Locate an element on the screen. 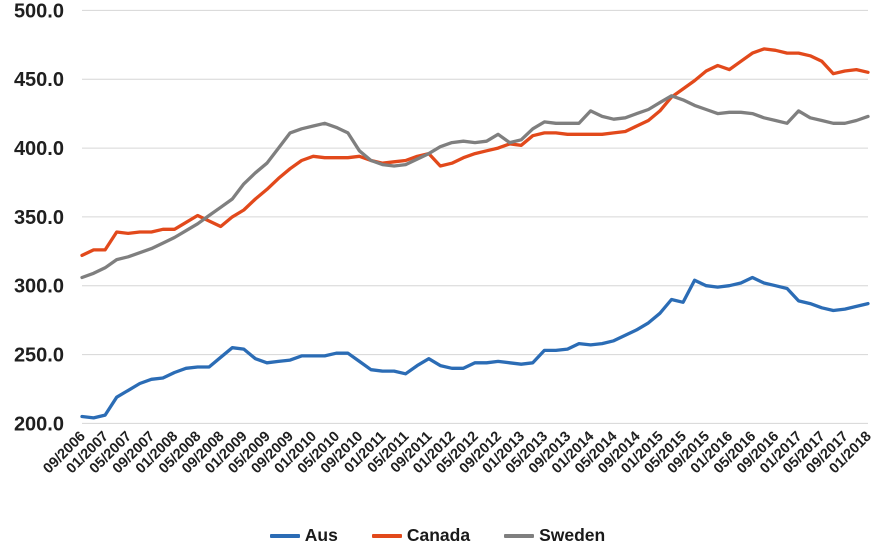 Image resolution: width=875 pixels, height=555 pixels. chart-legend: Aus Canada Sweden is located at coordinates (437, 536).